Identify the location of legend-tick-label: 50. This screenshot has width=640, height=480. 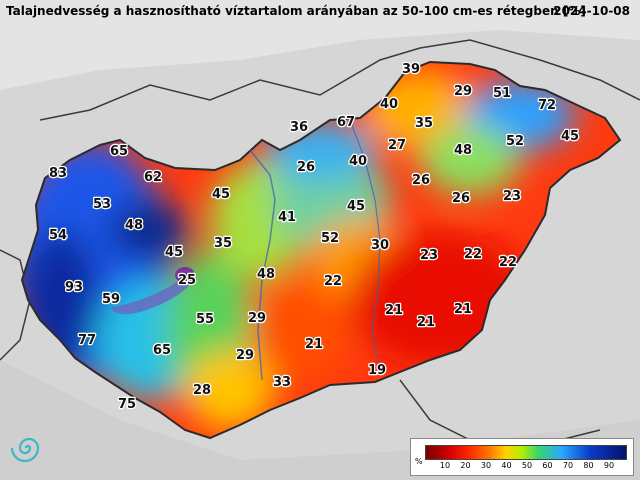
(527, 465).